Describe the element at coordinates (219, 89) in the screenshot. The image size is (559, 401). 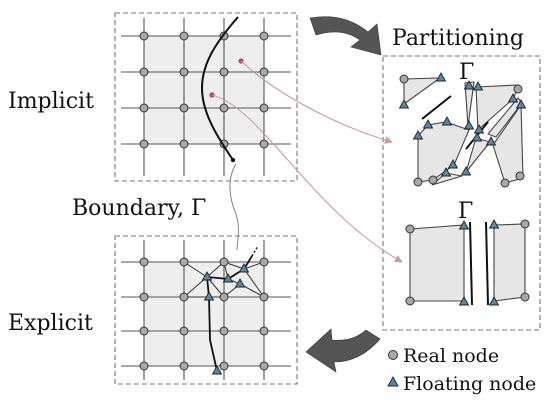
I see `implicit-boundary-curve` at that location.